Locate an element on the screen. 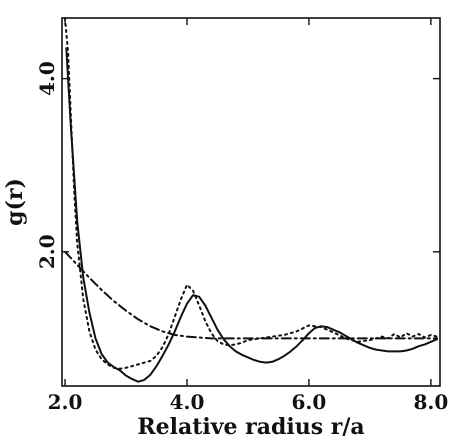  x-axis-title: Relative radius r/a is located at coordinates (250, 427).